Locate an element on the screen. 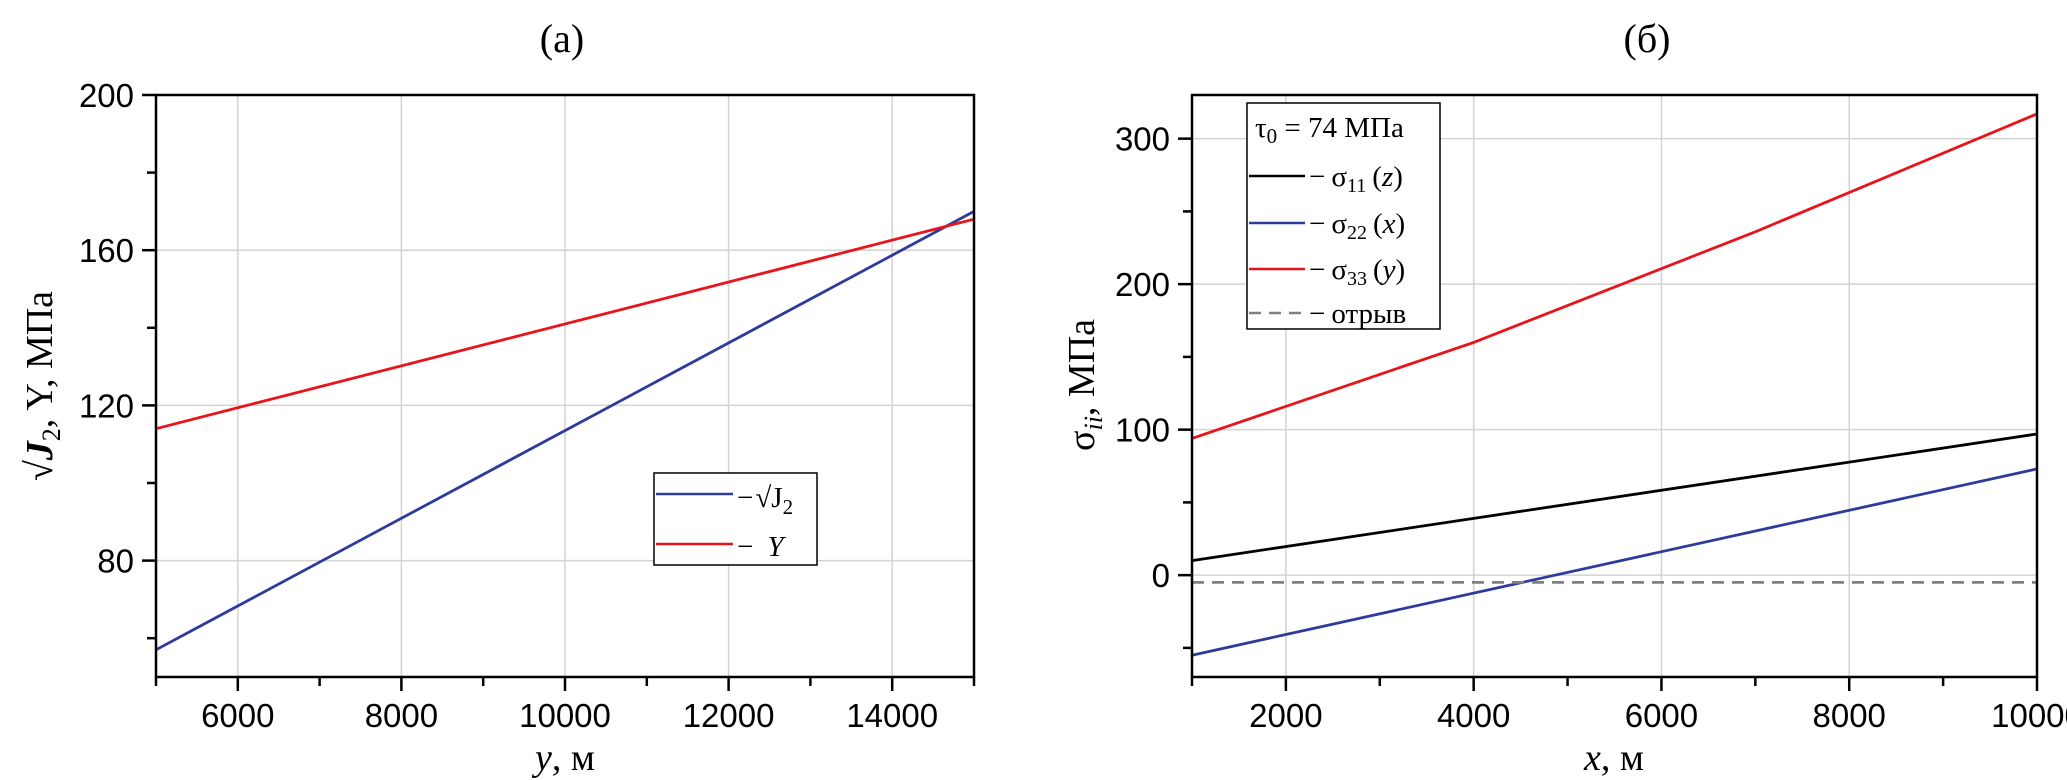  chart-a-ylabel-rest: , Y, МПа is located at coordinates (40, 359).